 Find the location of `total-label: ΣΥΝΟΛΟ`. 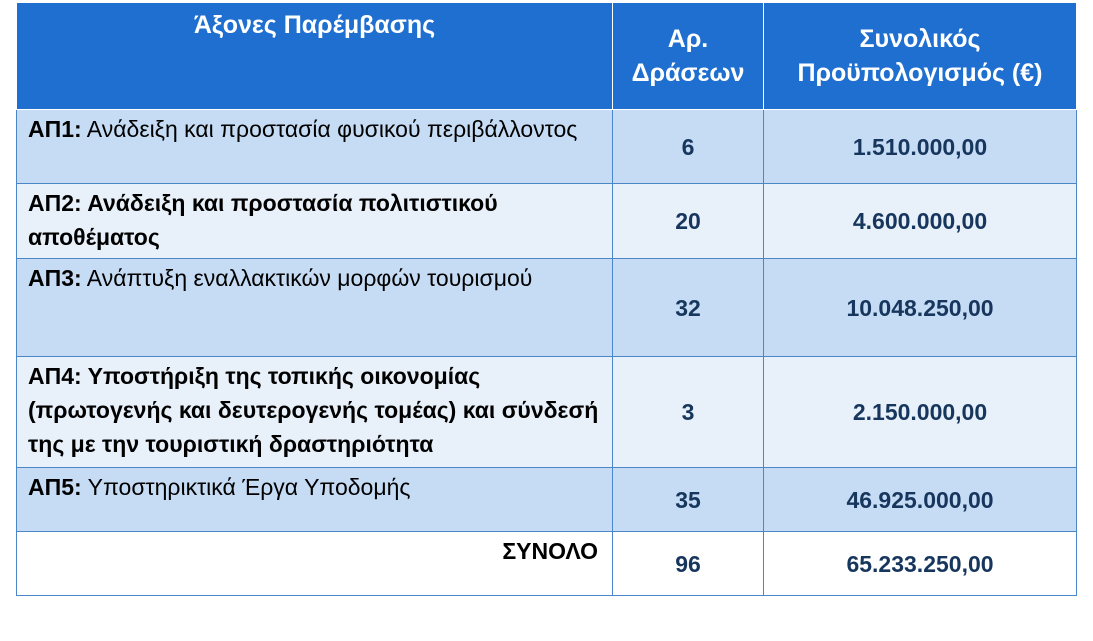

total-label: ΣΥΝΟΛΟ is located at coordinates (314, 563).